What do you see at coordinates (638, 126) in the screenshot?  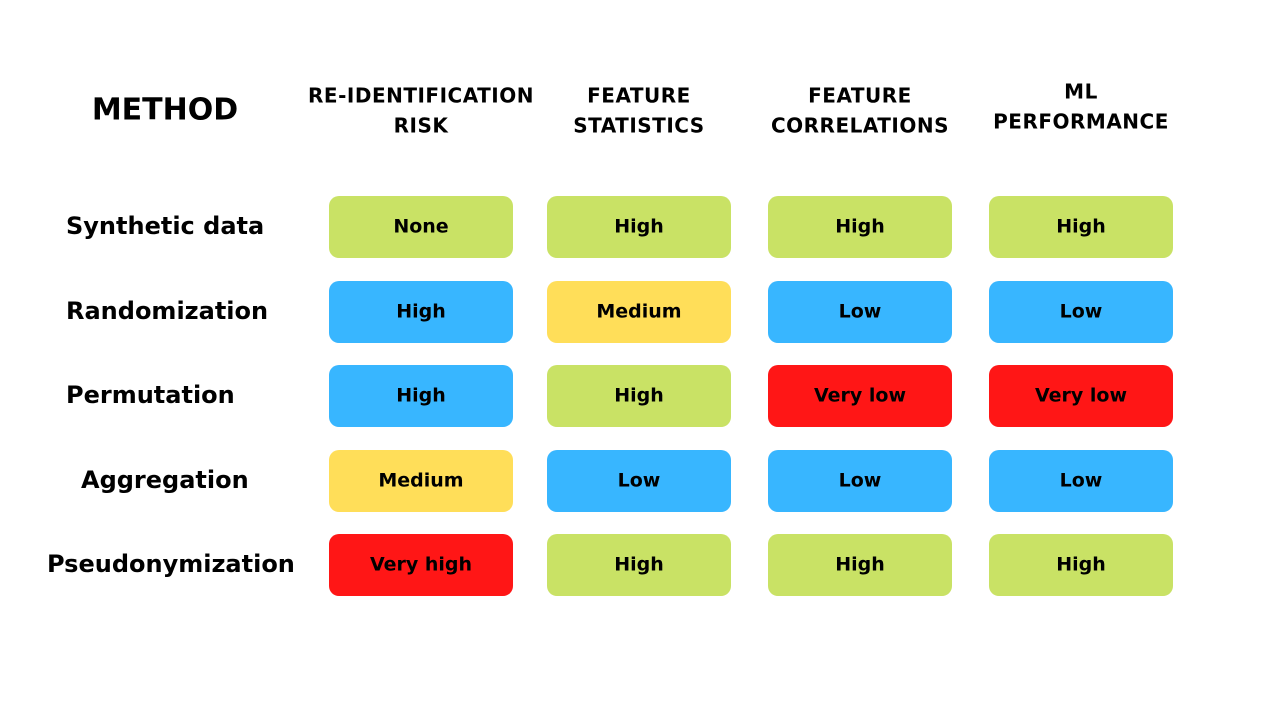 I see `column-header: STATISTICS` at bounding box center [638, 126].